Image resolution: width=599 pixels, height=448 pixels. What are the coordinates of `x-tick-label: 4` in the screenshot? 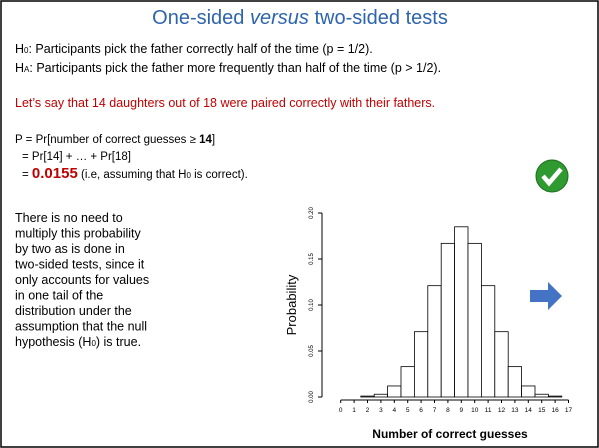 It's located at (394, 410).